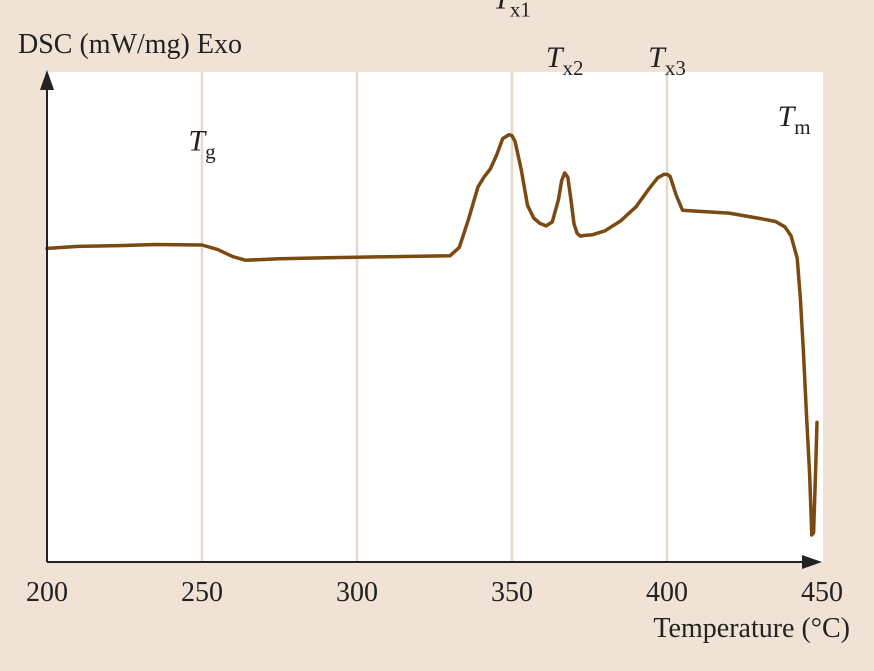  What do you see at coordinates (47, 80) in the screenshot?
I see `y-axis-arrow` at bounding box center [47, 80].